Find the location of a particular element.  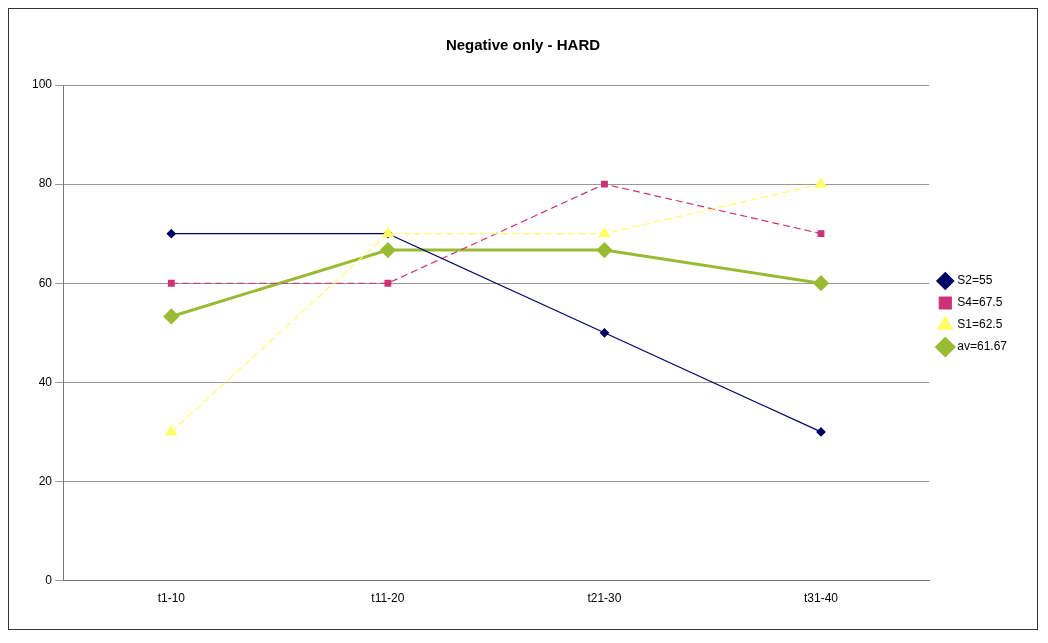

x-tick-label: t11-20 is located at coordinates (388, 598).